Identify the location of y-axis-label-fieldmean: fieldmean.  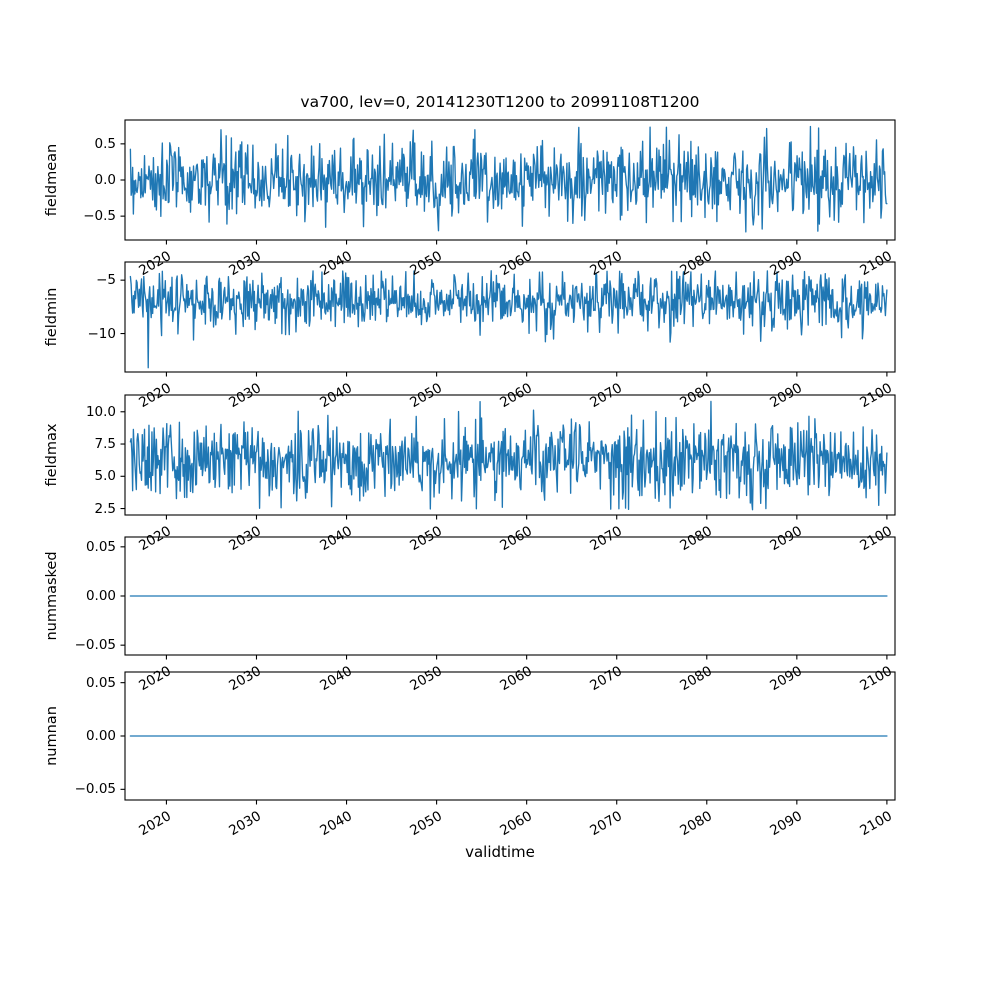
(52, 180).